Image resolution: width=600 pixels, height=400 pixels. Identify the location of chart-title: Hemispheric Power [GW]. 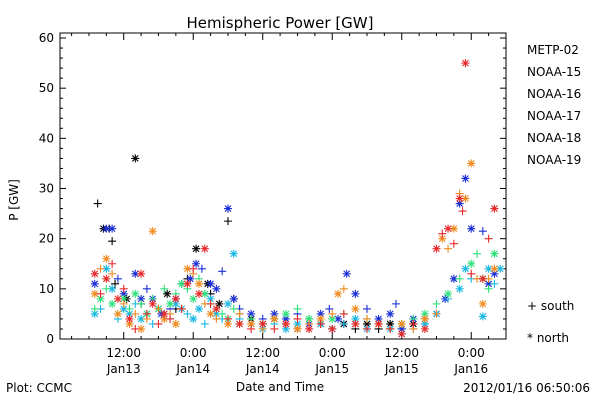
(280, 23).